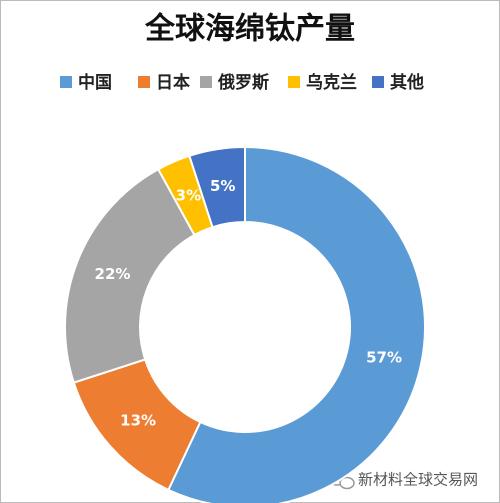 This screenshot has width=500, height=503. Describe the element at coordinates (331, 82) in the screenshot. I see `legend-label: 乌克兰` at that location.